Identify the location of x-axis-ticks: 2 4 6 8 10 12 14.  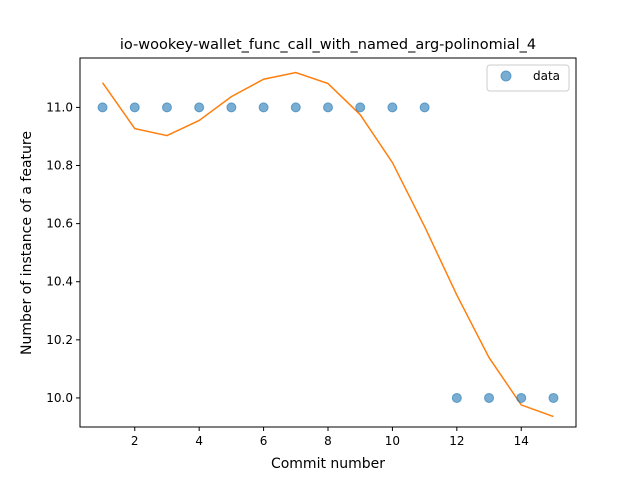
(330, 437).